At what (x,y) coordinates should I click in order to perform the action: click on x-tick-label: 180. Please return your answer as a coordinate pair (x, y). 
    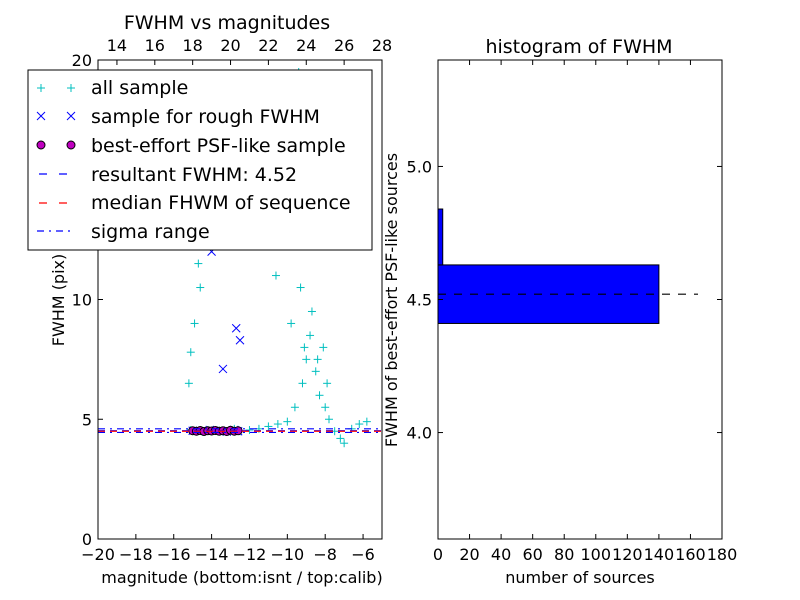
    Looking at the image, I should click on (722, 554).